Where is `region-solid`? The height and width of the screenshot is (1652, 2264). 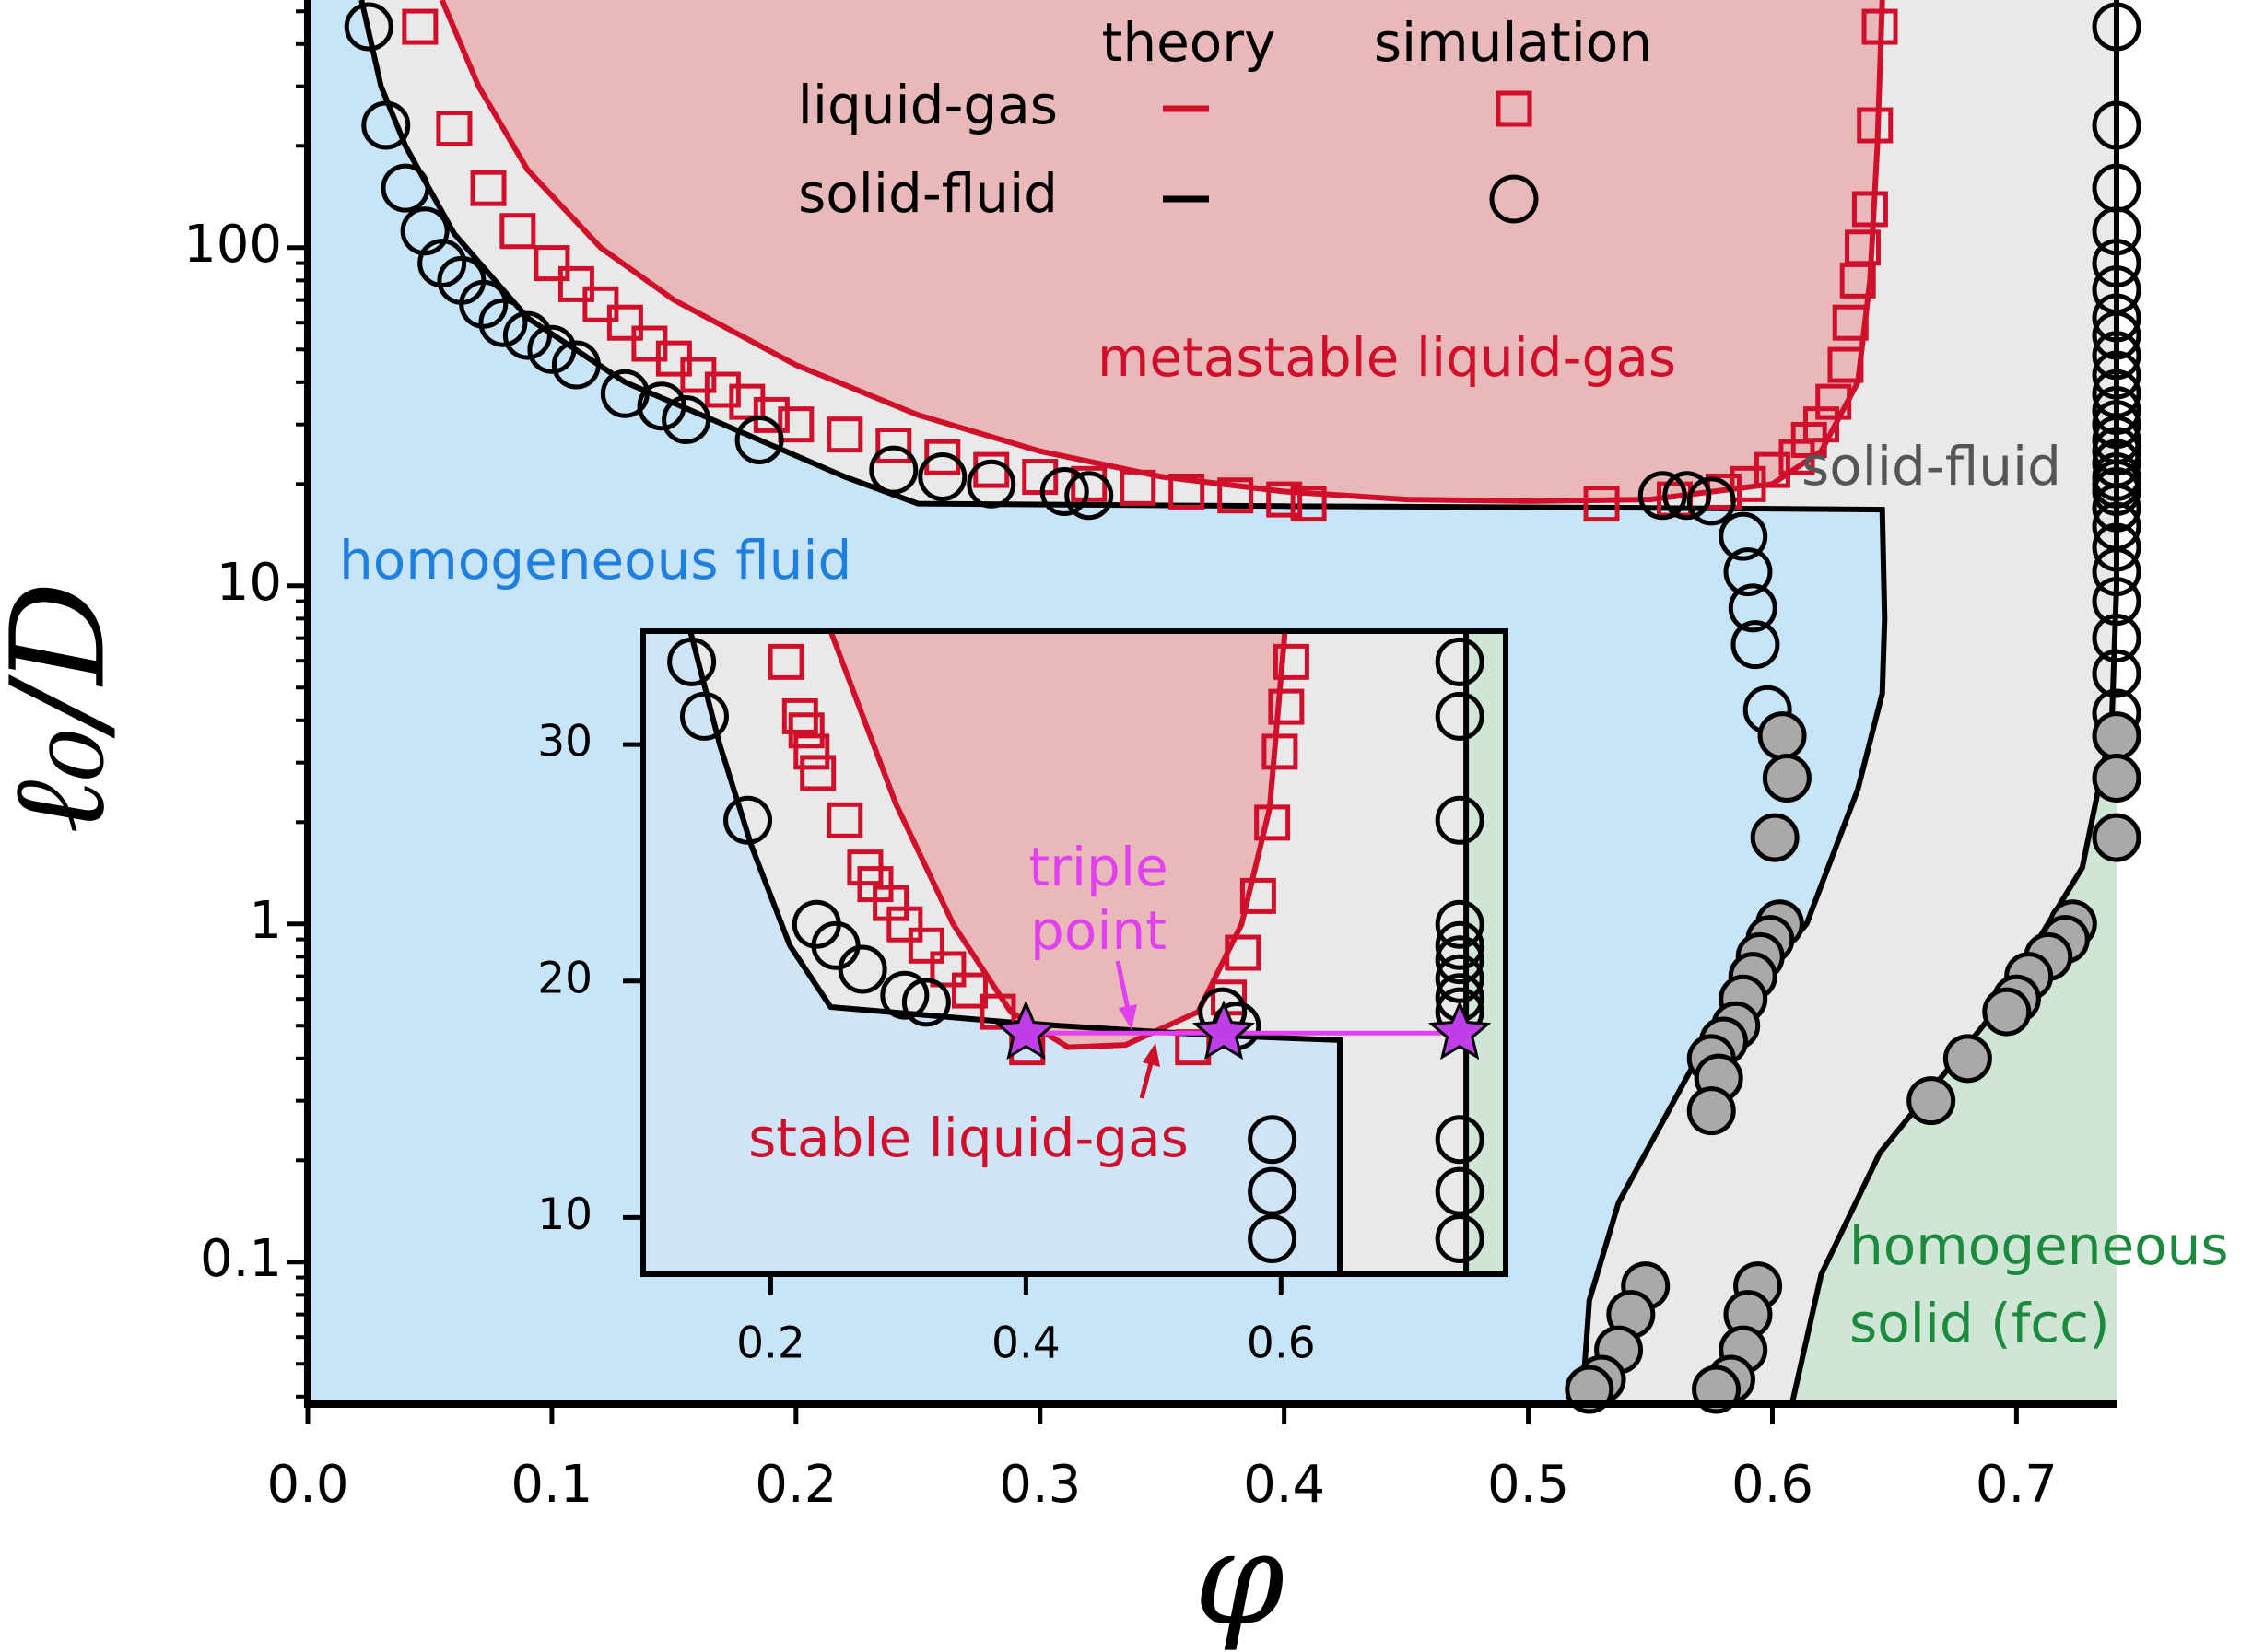 region-solid is located at coordinates (1954, 702).